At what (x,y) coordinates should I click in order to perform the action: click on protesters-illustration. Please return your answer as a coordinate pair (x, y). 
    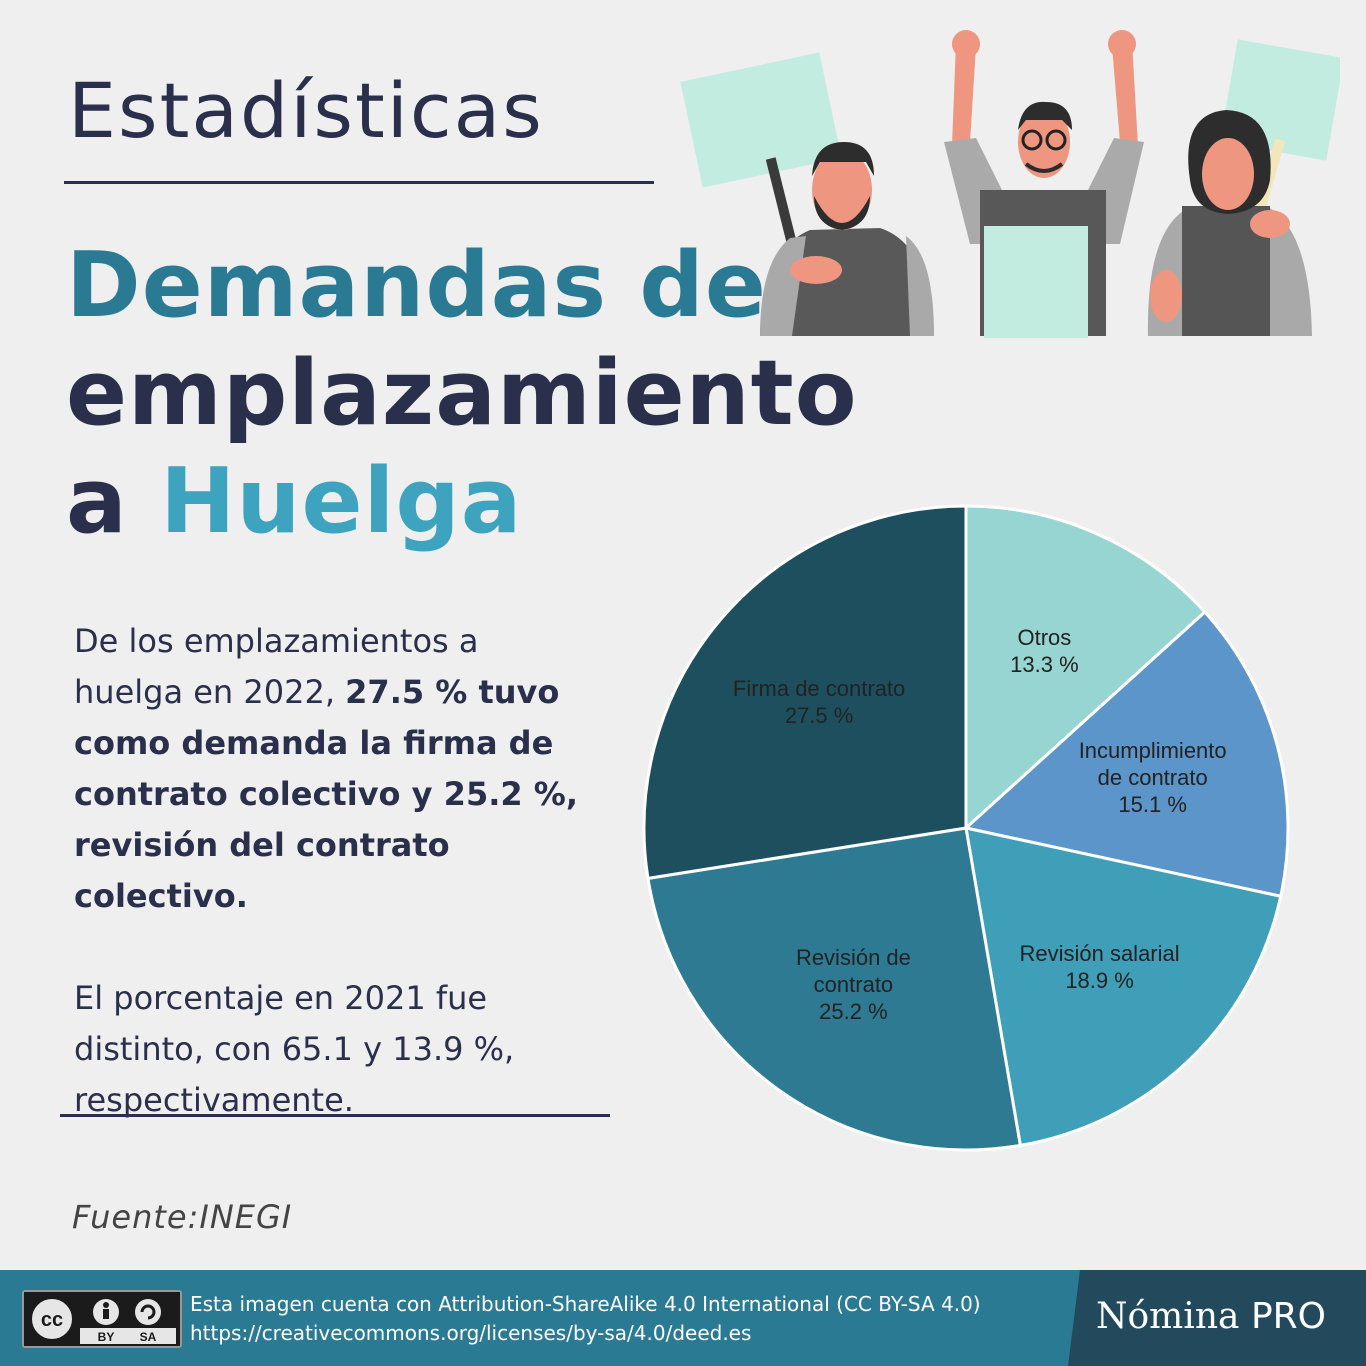
    Looking at the image, I should click on (1010, 184).